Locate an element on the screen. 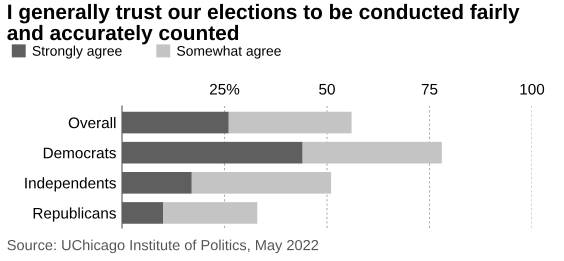 The height and width of the screenshot is (261, 564). y-tick-label: Republicans is located at coordinates (75, 214).